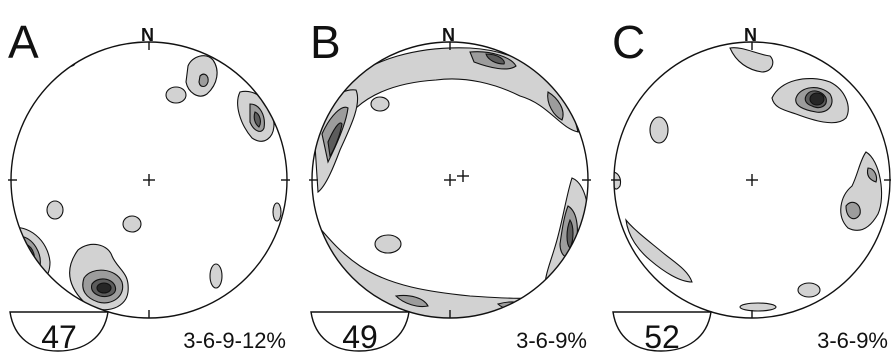  What do you see at coordinates (23, 42) in the screenshot?
I see `panel-a-letter: A` at bounding box center [23, 42].